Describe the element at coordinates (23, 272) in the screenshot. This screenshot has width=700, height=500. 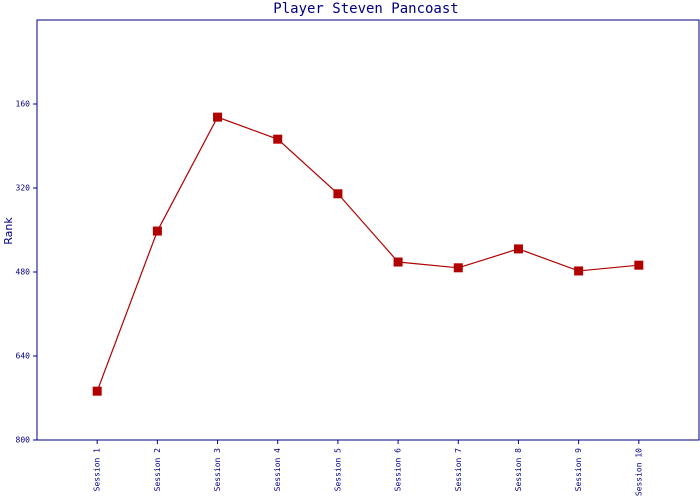
I see `y-tick-label: 480` at that location.